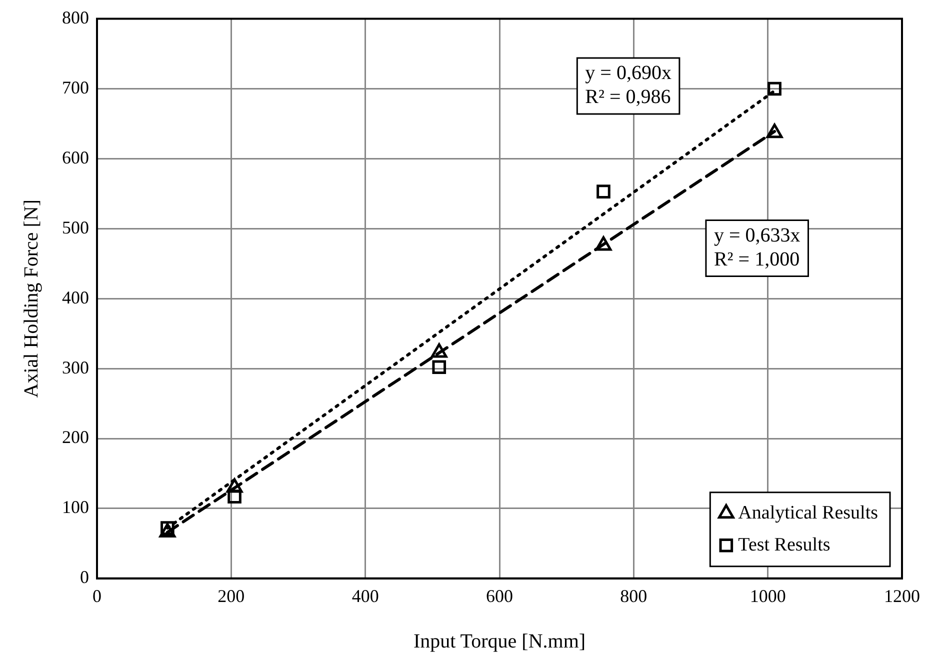 This screenshot has height=668, width=928. What do you see at coordinates (75, 157) in the screenshot?
I see `y-tick-label: 600` at bounding box center [75, 157].